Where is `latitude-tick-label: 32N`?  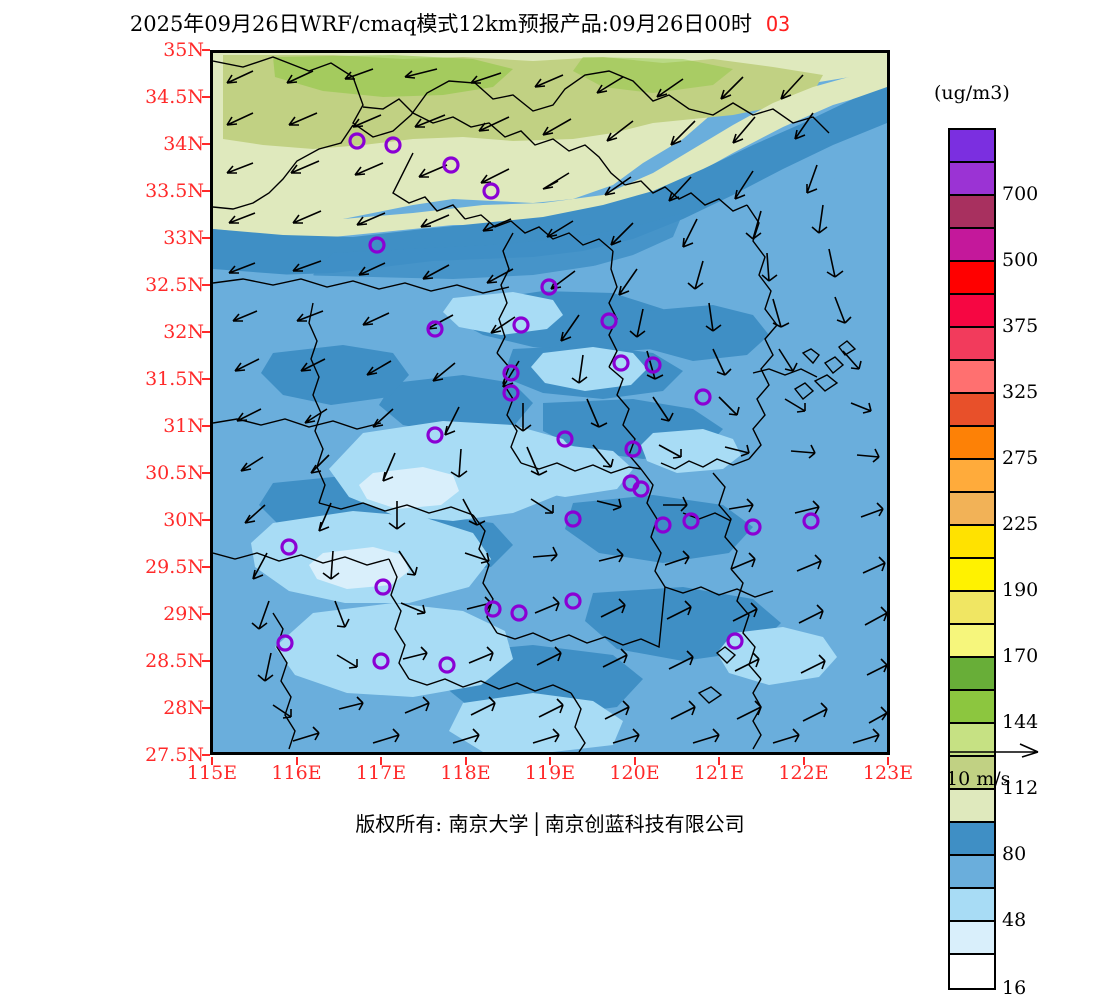
latitude-tick-label: 32N is located at coordinates (183, 332).